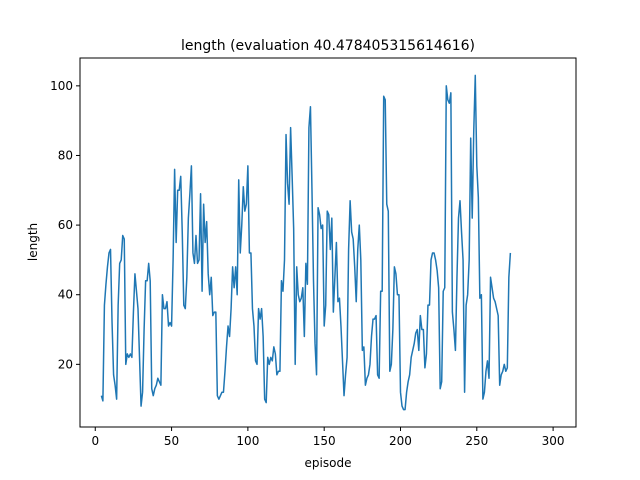 The height and width of the screenshot is (480, 640). What do you see at coordinates (65, 364) in the screenshot?
I see `y-tick-label: 20` at bounding box center [65, 364].